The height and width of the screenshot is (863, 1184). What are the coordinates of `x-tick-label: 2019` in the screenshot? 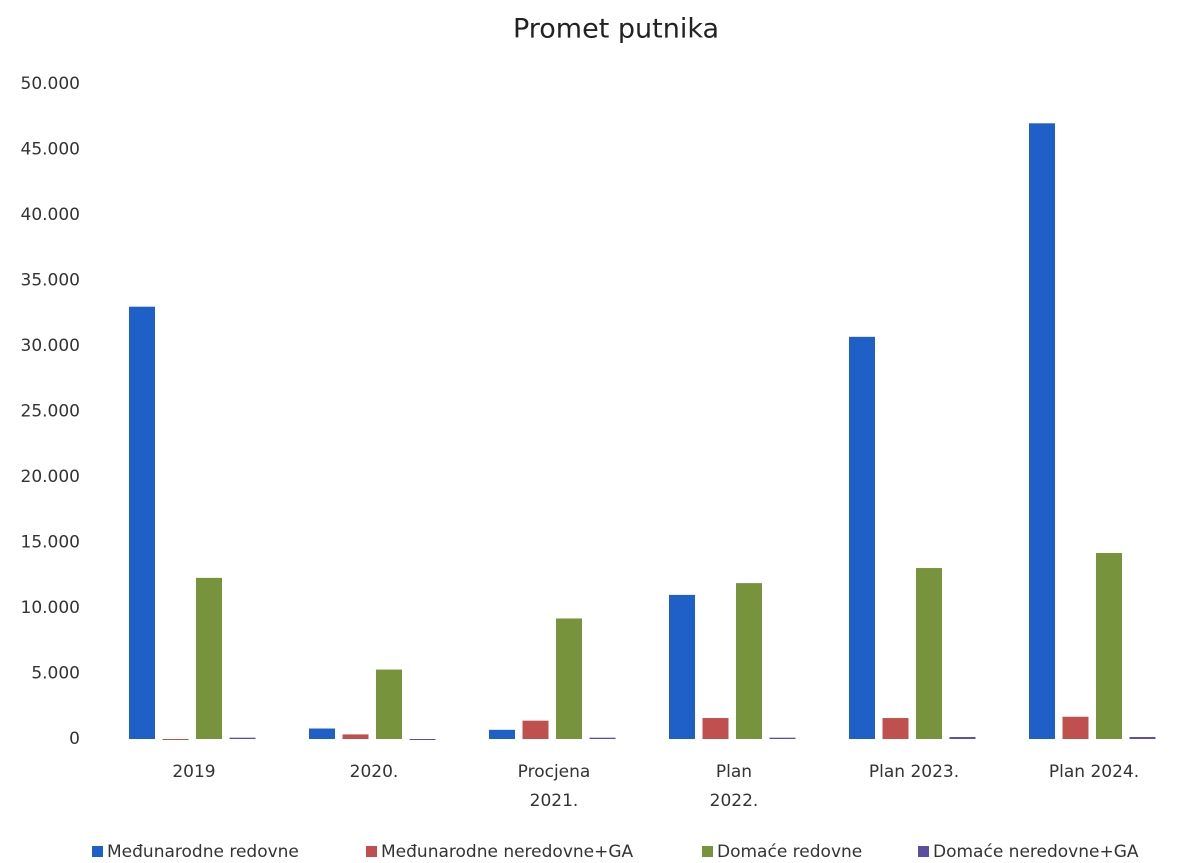 It's located at (193, 772).